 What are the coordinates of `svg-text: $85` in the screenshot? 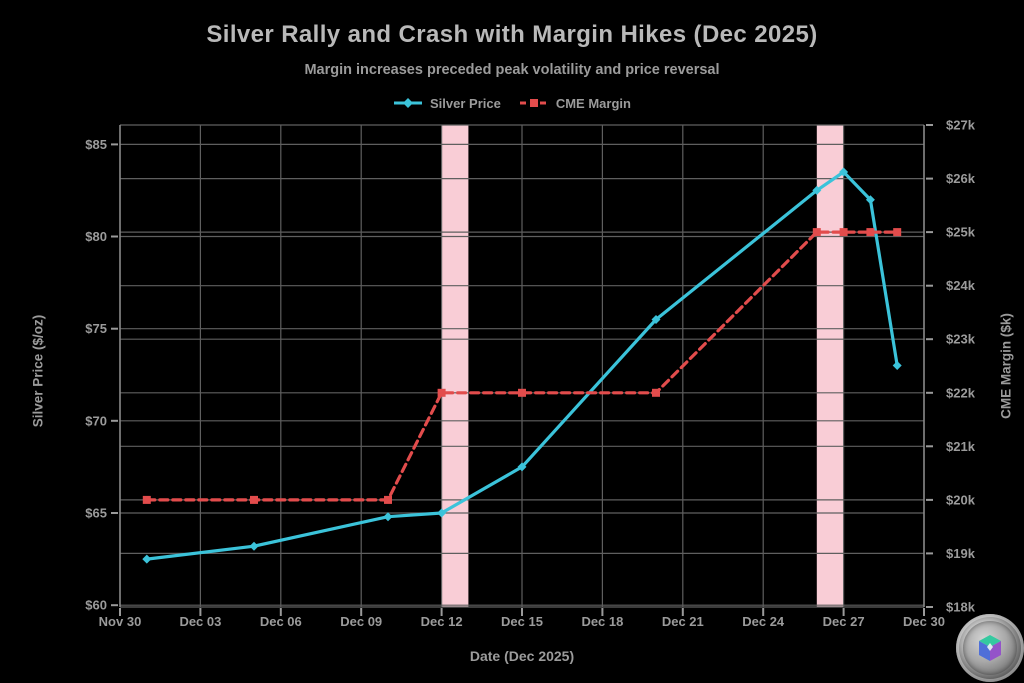 It's located at (96, 144).